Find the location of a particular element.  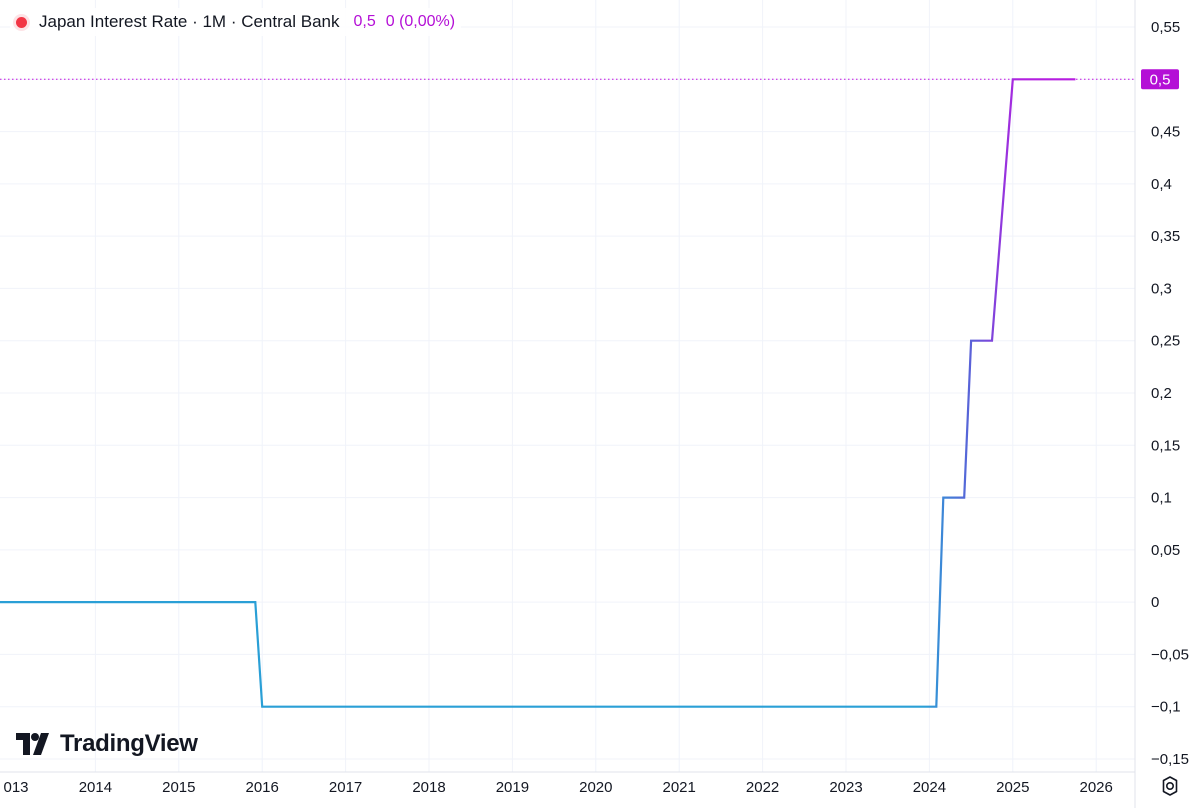

x-tick-label: 2026 is located at coordinates (1096, 787).